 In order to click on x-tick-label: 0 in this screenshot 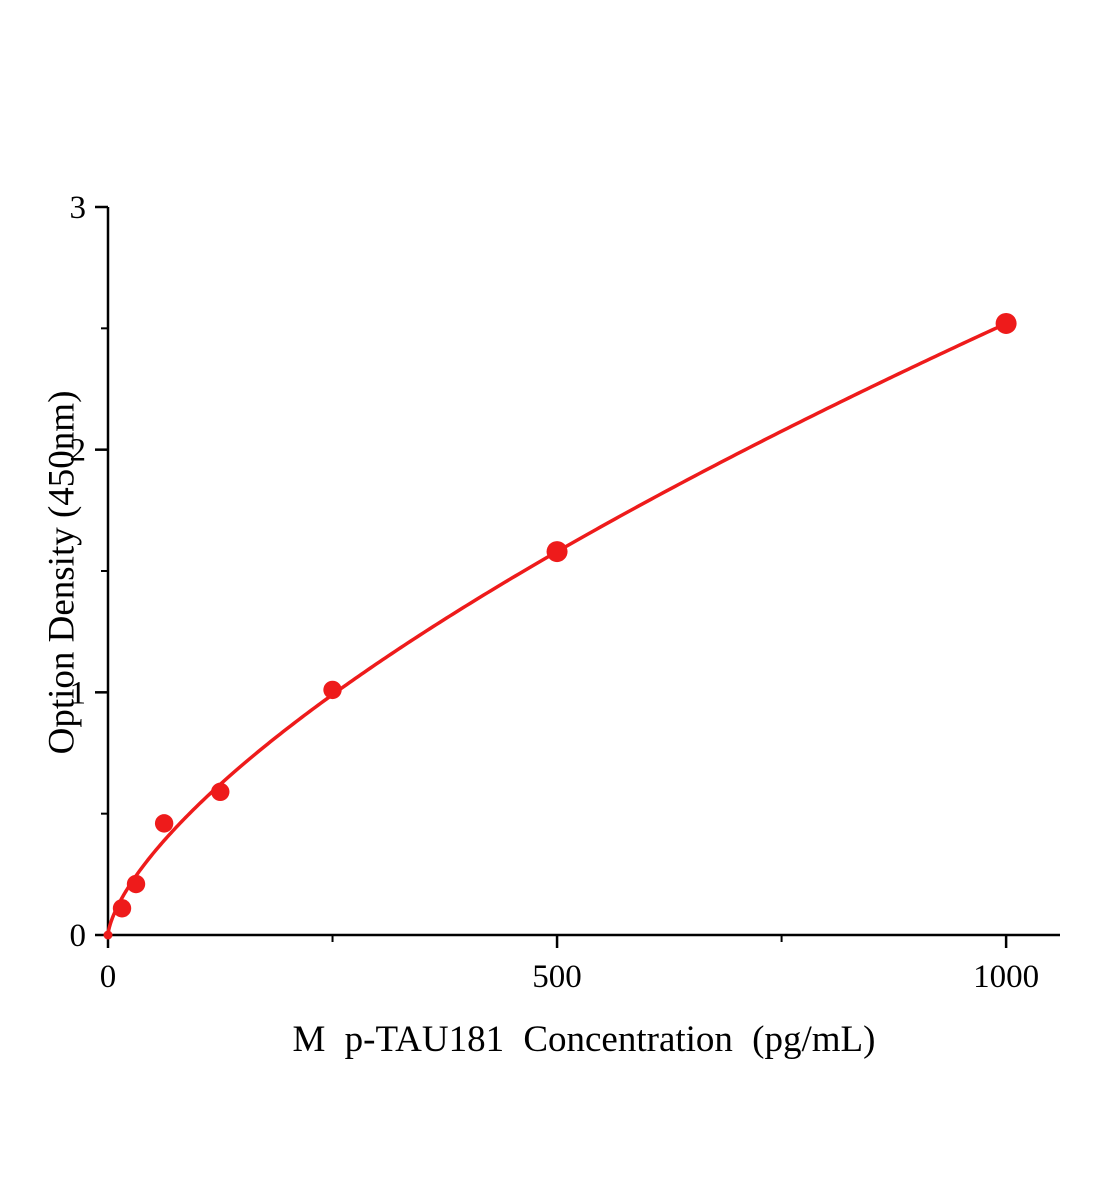, I will do `click(108, 977)`.